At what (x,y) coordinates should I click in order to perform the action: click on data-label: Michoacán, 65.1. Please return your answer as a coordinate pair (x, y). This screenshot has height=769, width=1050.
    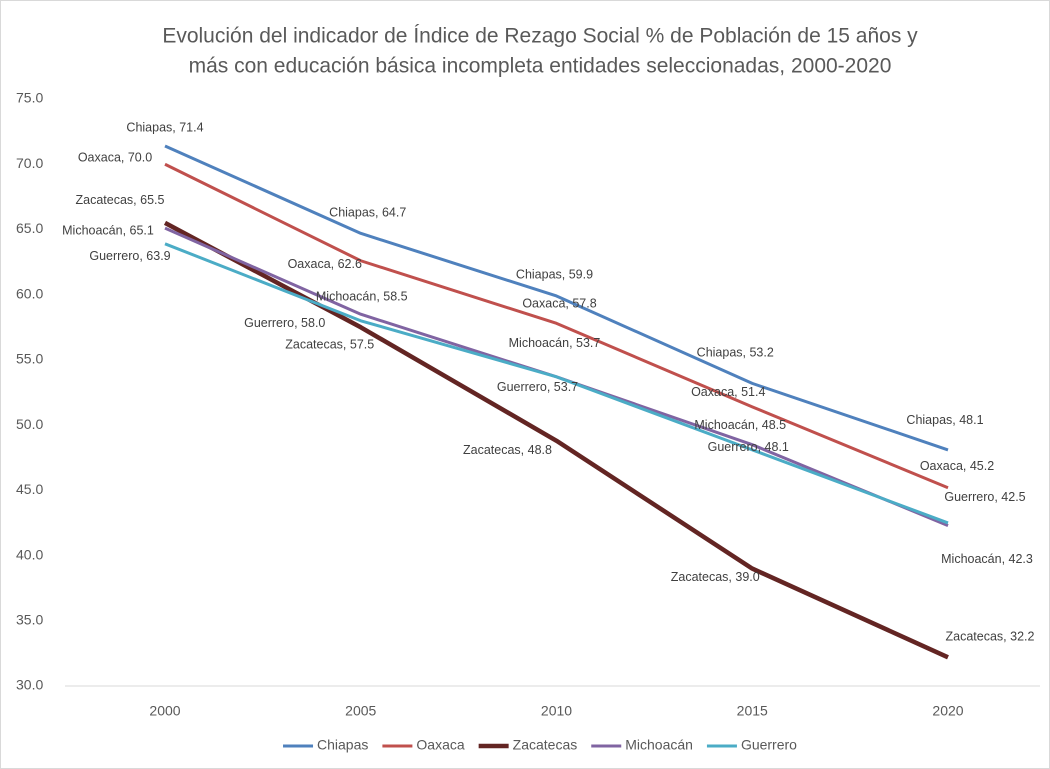
    Looking at the image, I should click on (108, 230).